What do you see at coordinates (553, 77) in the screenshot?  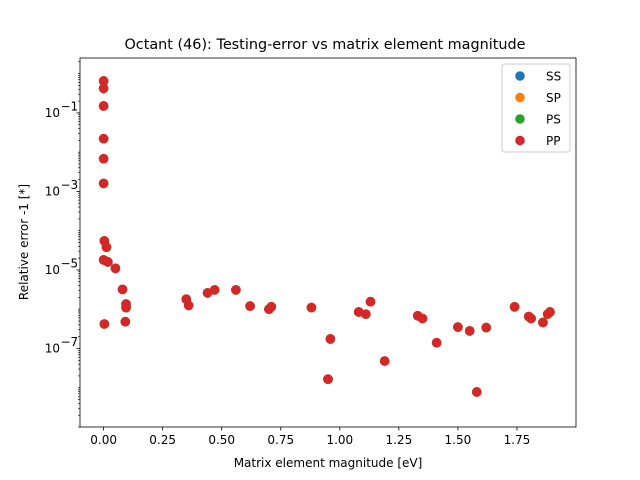 I see `legend-label: SS` at bounding box center [553, 77].